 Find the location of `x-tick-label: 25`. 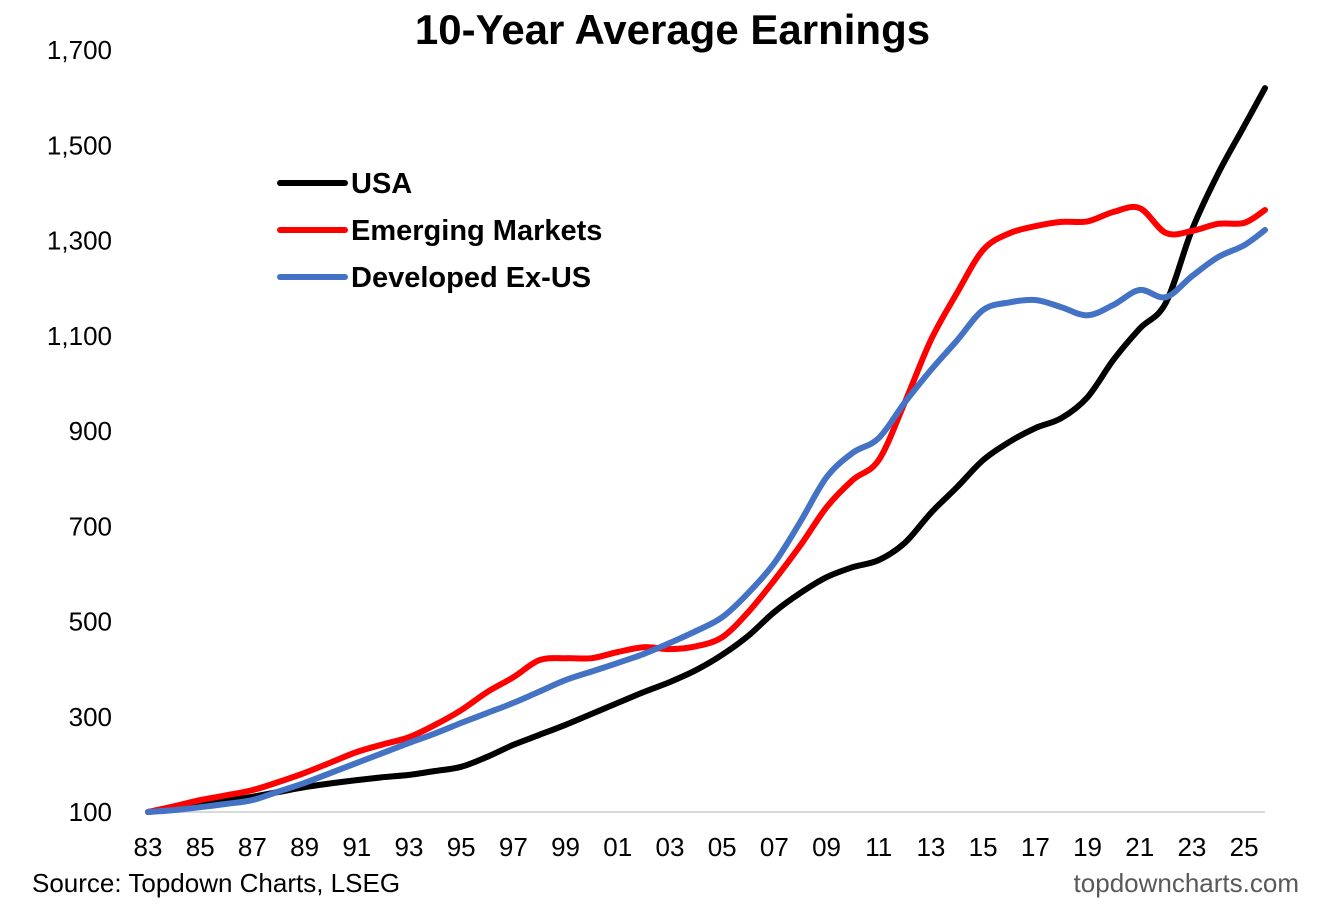

x-tick-label: 25 is located at coordinates (1244, 847).